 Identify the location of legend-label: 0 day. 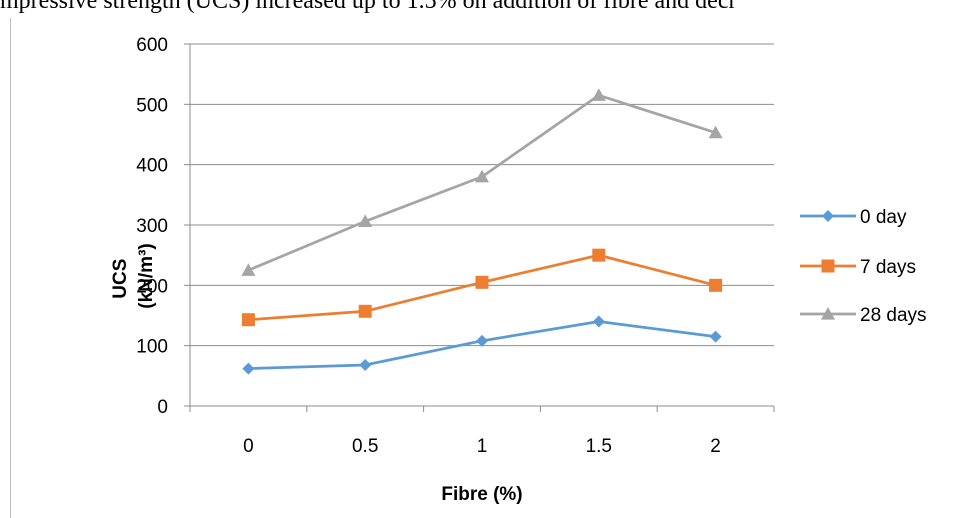
(883, 217).